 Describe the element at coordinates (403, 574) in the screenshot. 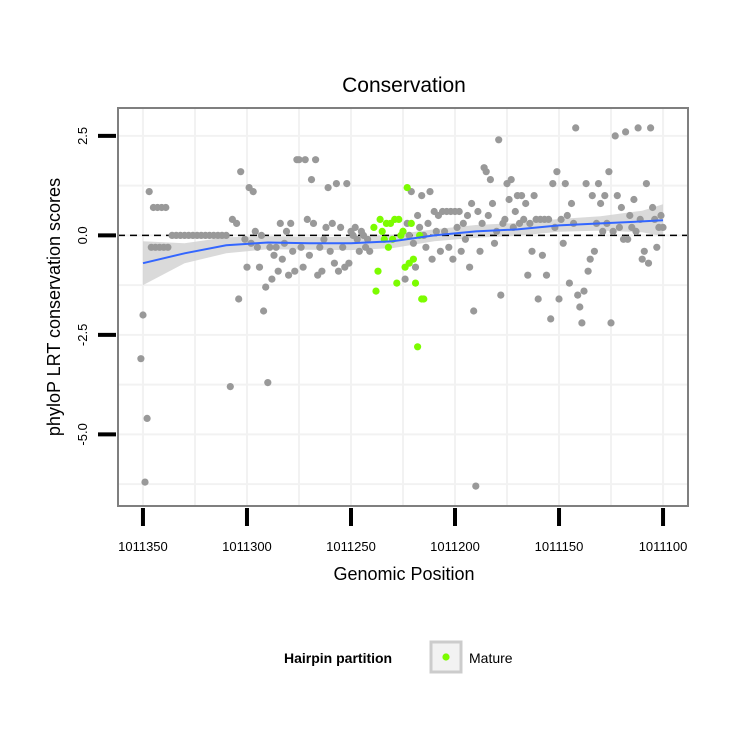

I see `x-axis-title: Genomic Position` at that location.